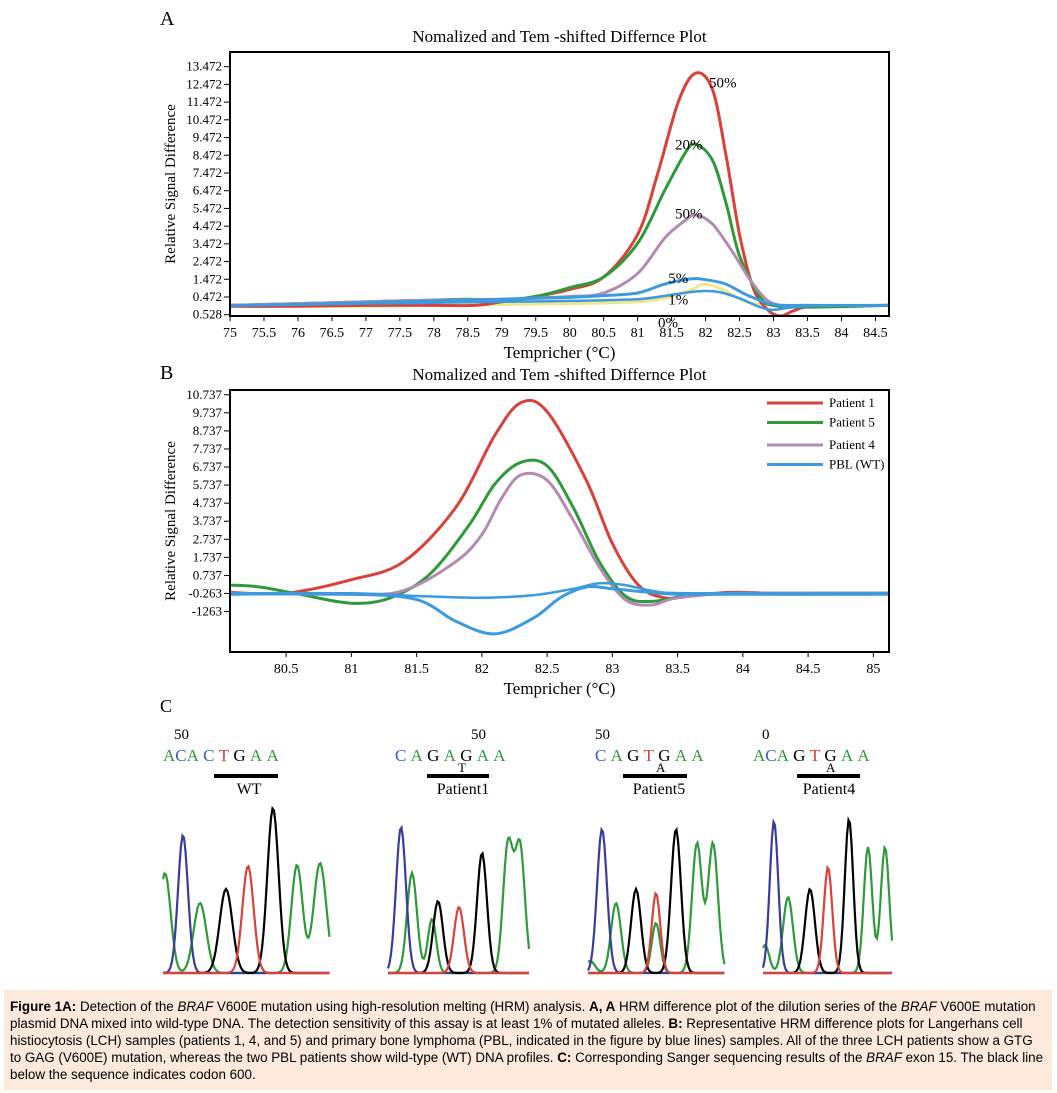 This screenshot has width=1057, height=1093. I want to click on panel-a-letter: A, so click(167, 19).